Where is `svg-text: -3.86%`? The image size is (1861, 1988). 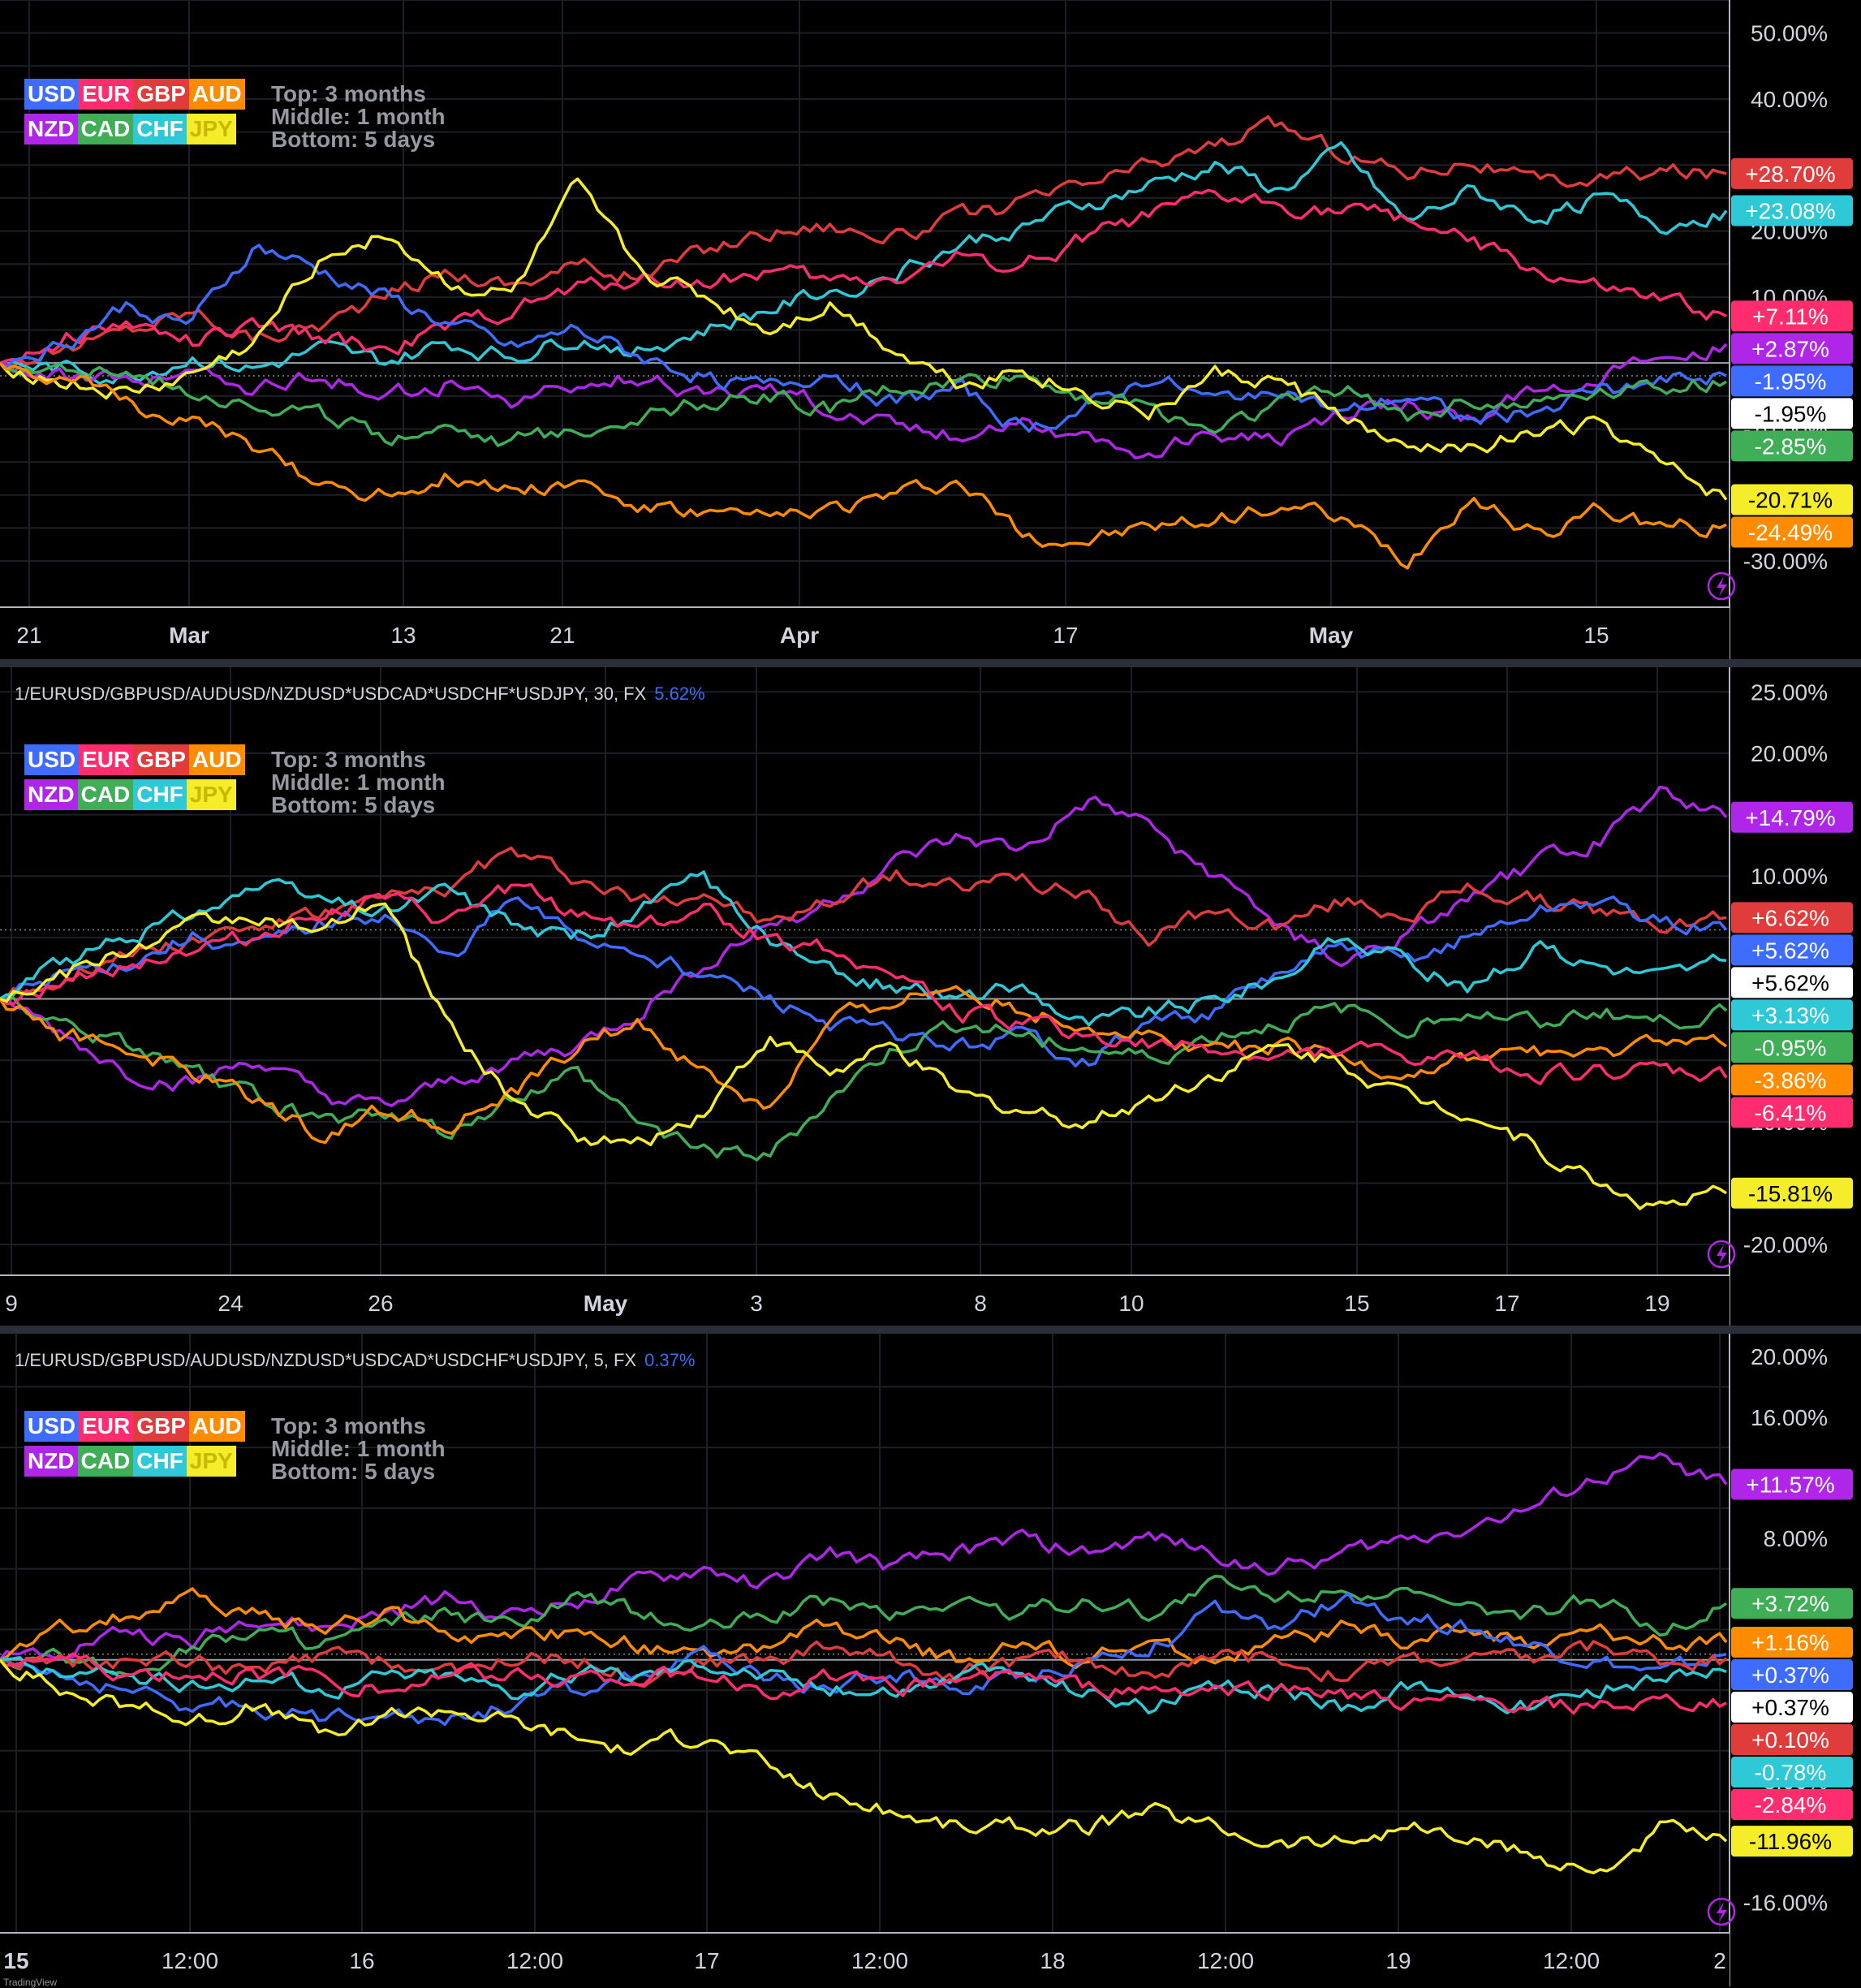
svg-text: -3.86% is located at coordinates (1791, 1080).